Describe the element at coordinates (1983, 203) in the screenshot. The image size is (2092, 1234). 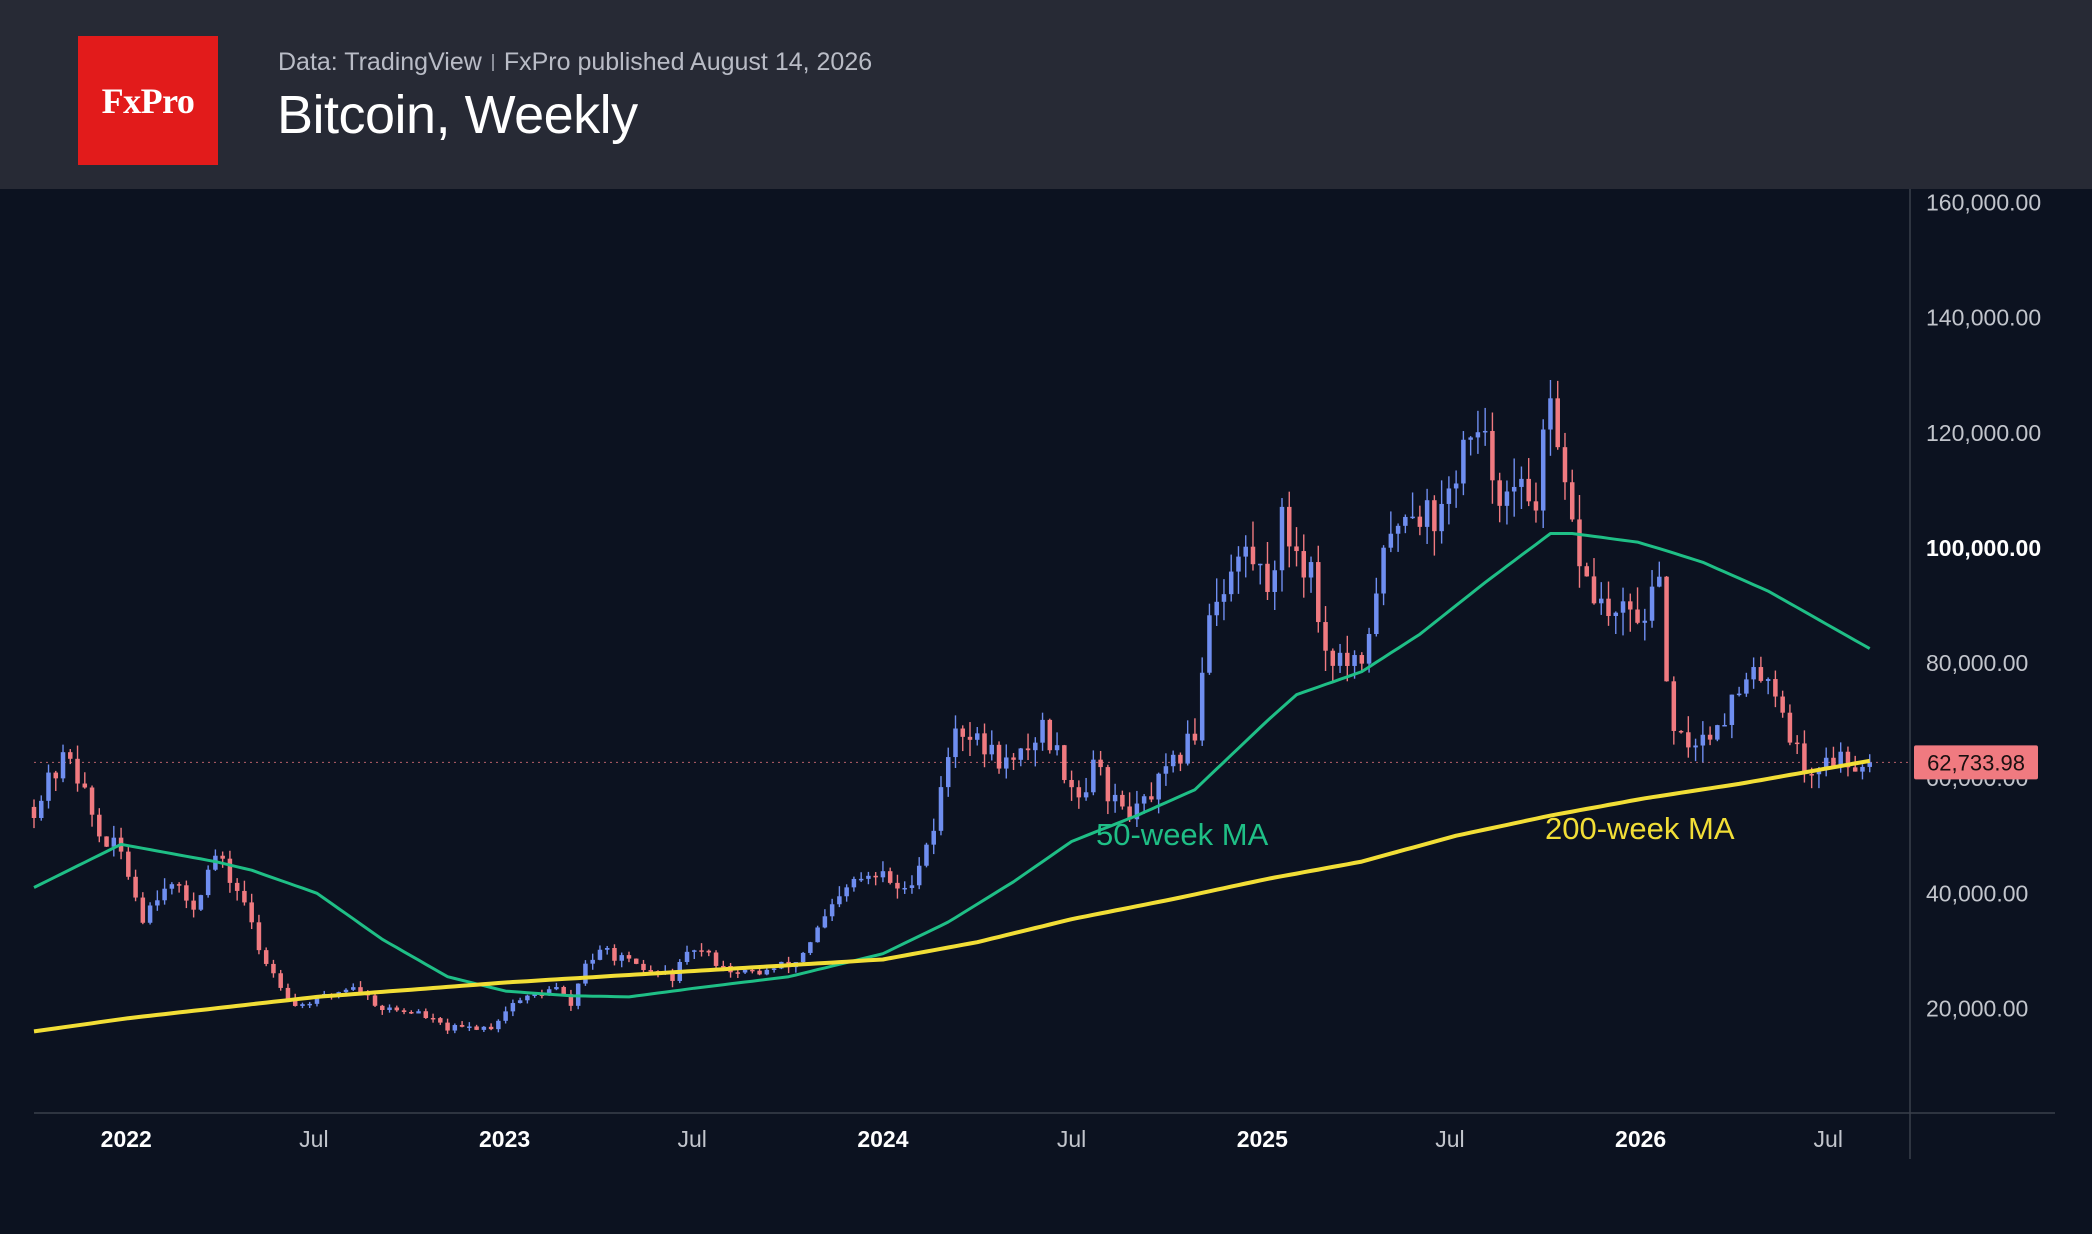
I see `y-tick-label: 160,000.00` at that location.